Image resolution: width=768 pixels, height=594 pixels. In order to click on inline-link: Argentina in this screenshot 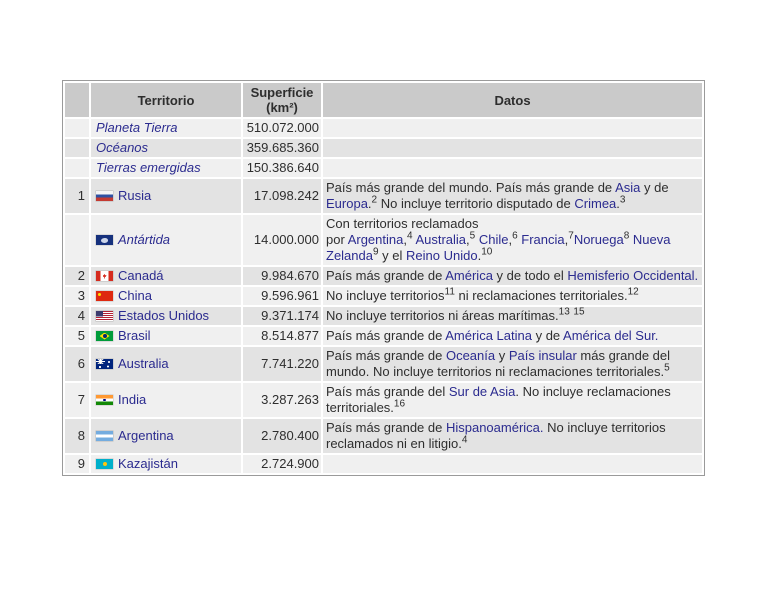, I will do `click(375, 239)`.